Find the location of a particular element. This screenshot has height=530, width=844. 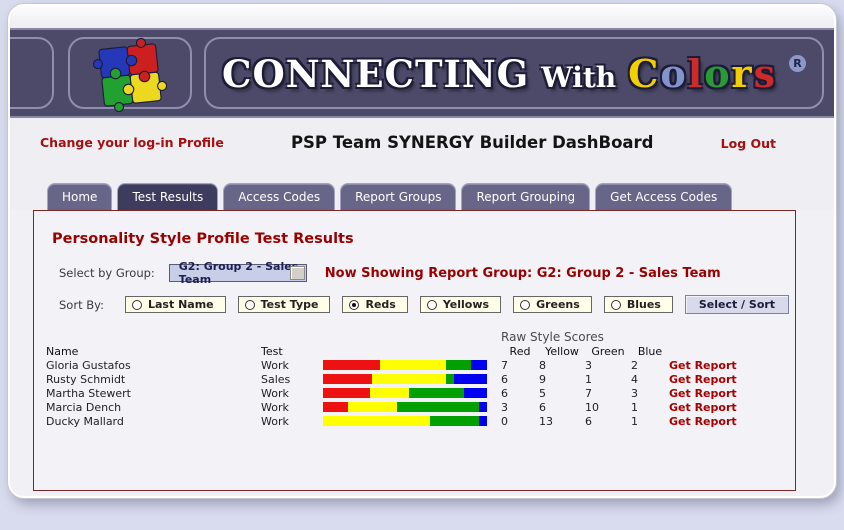

tab-report-grouping: Report Grouping is located at coordinates (526, 196).